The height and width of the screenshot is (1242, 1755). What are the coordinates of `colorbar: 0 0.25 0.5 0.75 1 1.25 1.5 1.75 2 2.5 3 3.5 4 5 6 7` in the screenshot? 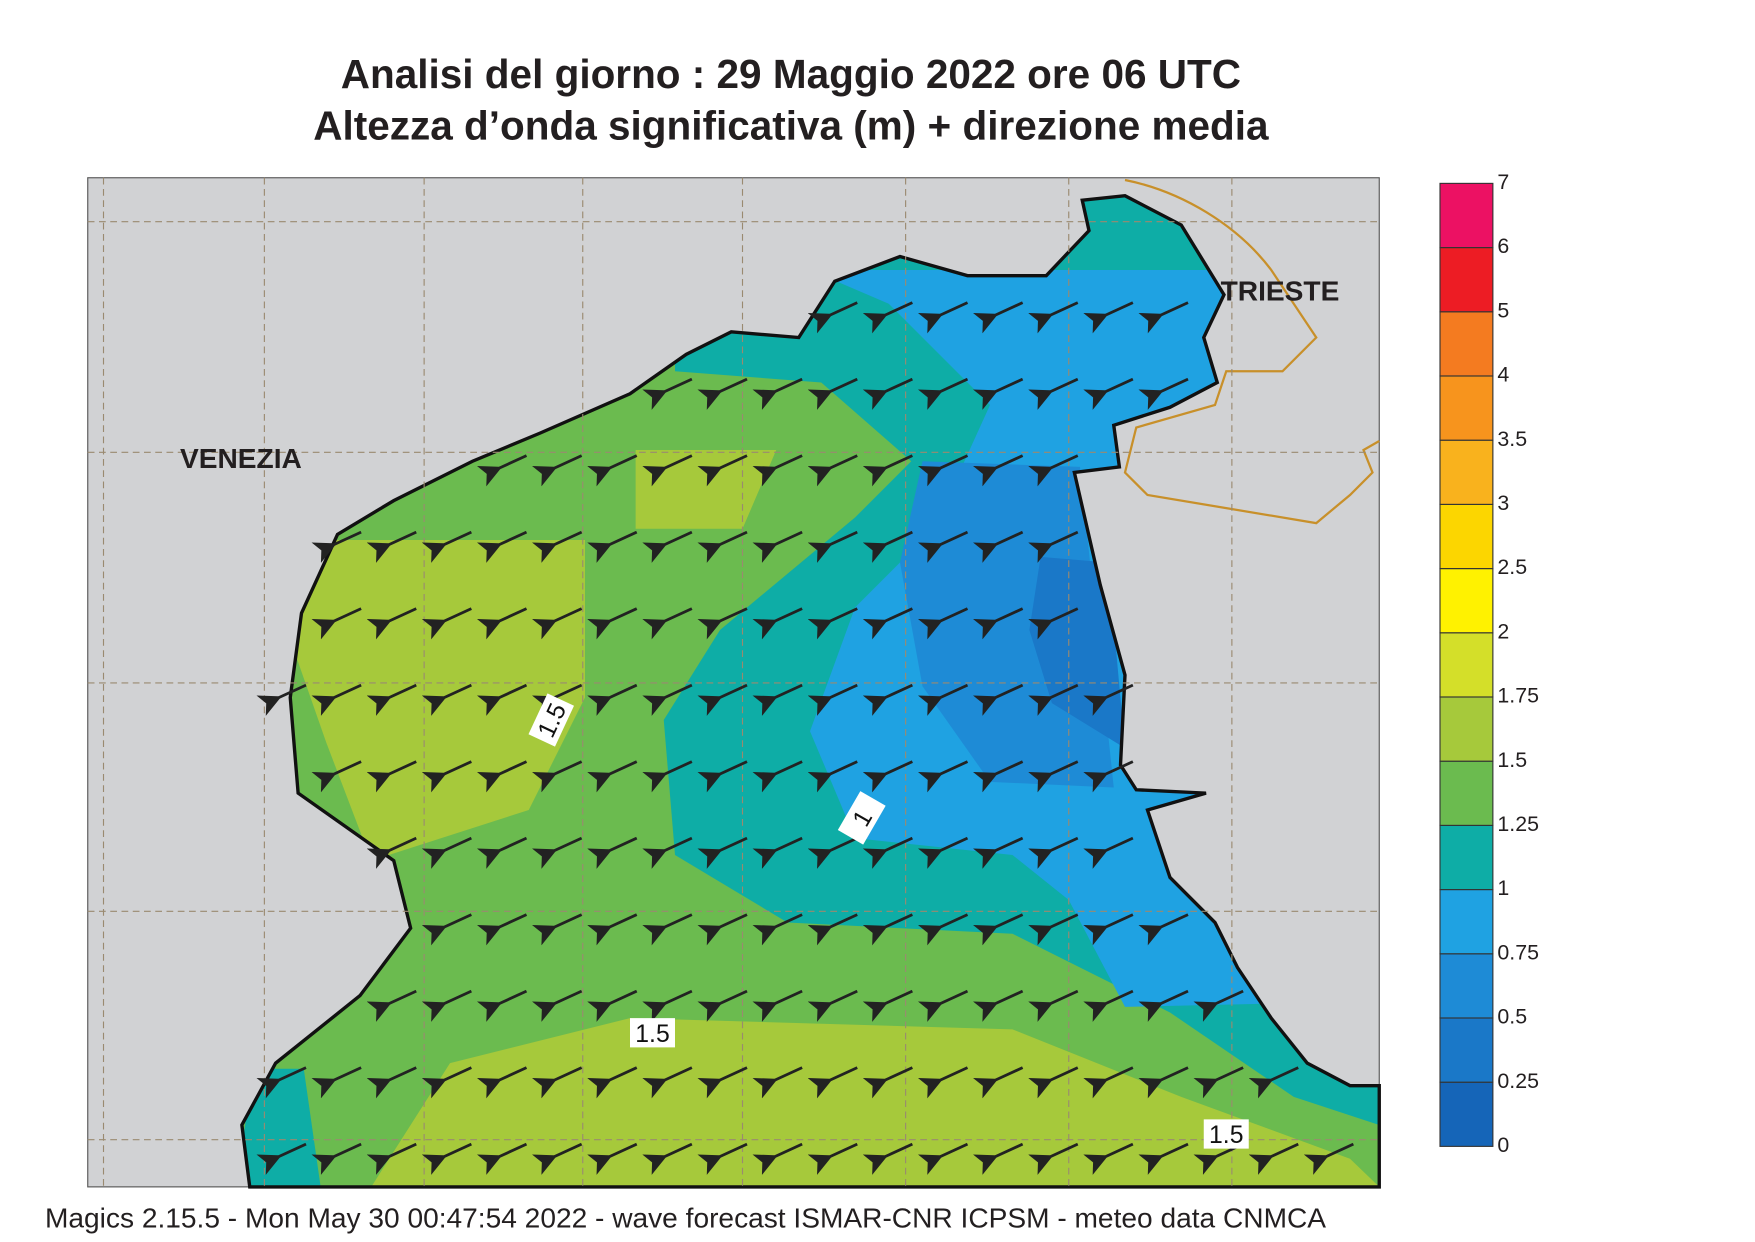 It's located at (1489, 663).